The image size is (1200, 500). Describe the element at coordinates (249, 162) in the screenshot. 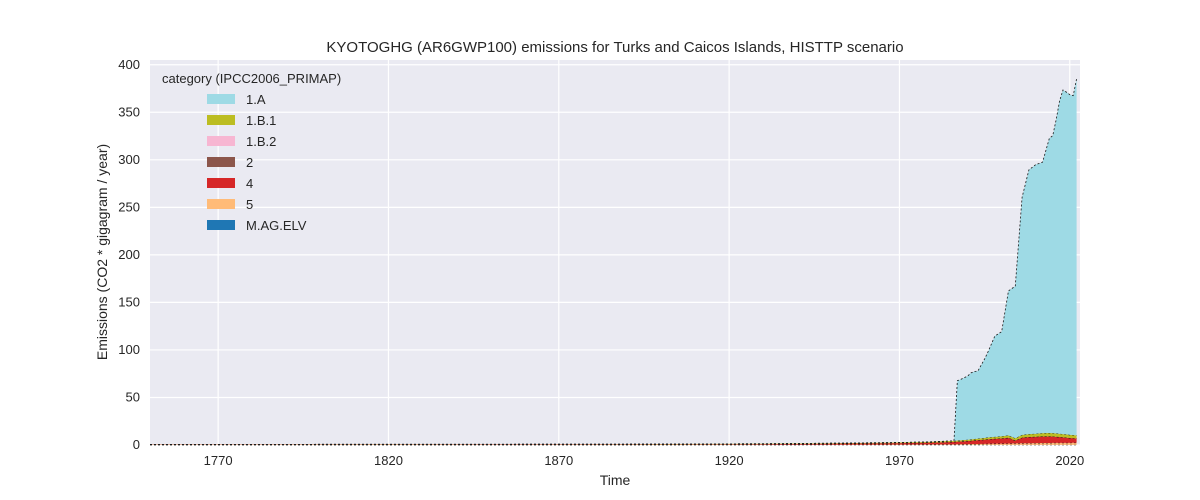

I see `legend-label: 2` at that location.